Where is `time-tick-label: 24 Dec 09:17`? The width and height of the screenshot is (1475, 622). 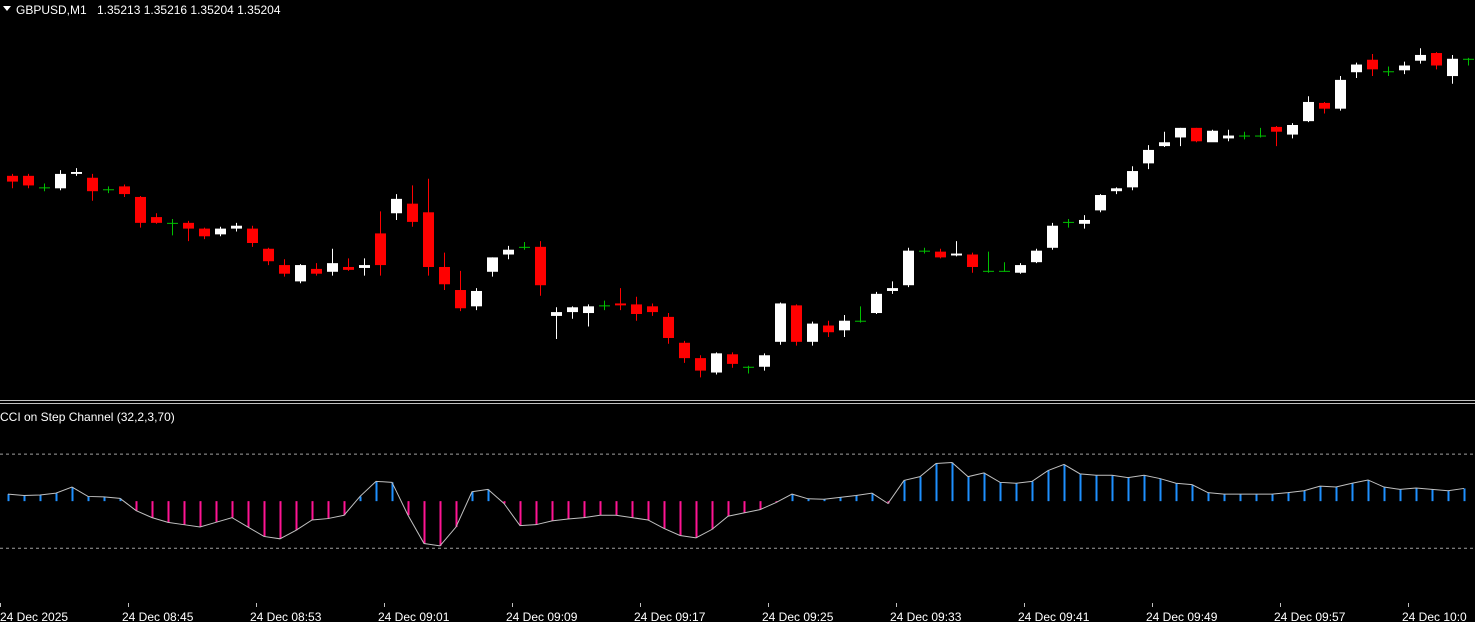 time-tick-label: 24 Dec 09:17 is located at coordinates (670, 616).